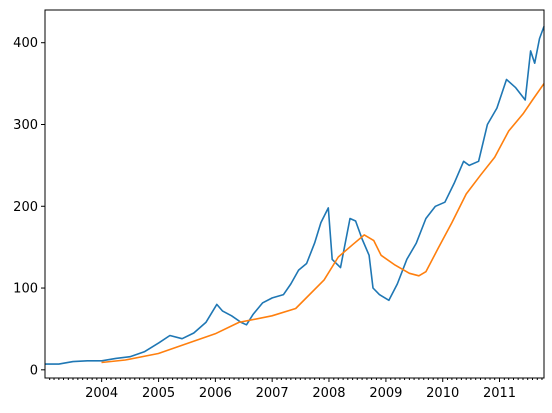 This screenshot has height=413, width=552. Describe the element at coordinates (272, 393) in the screenshot. I see `x-tick-label: 2007` at that location.